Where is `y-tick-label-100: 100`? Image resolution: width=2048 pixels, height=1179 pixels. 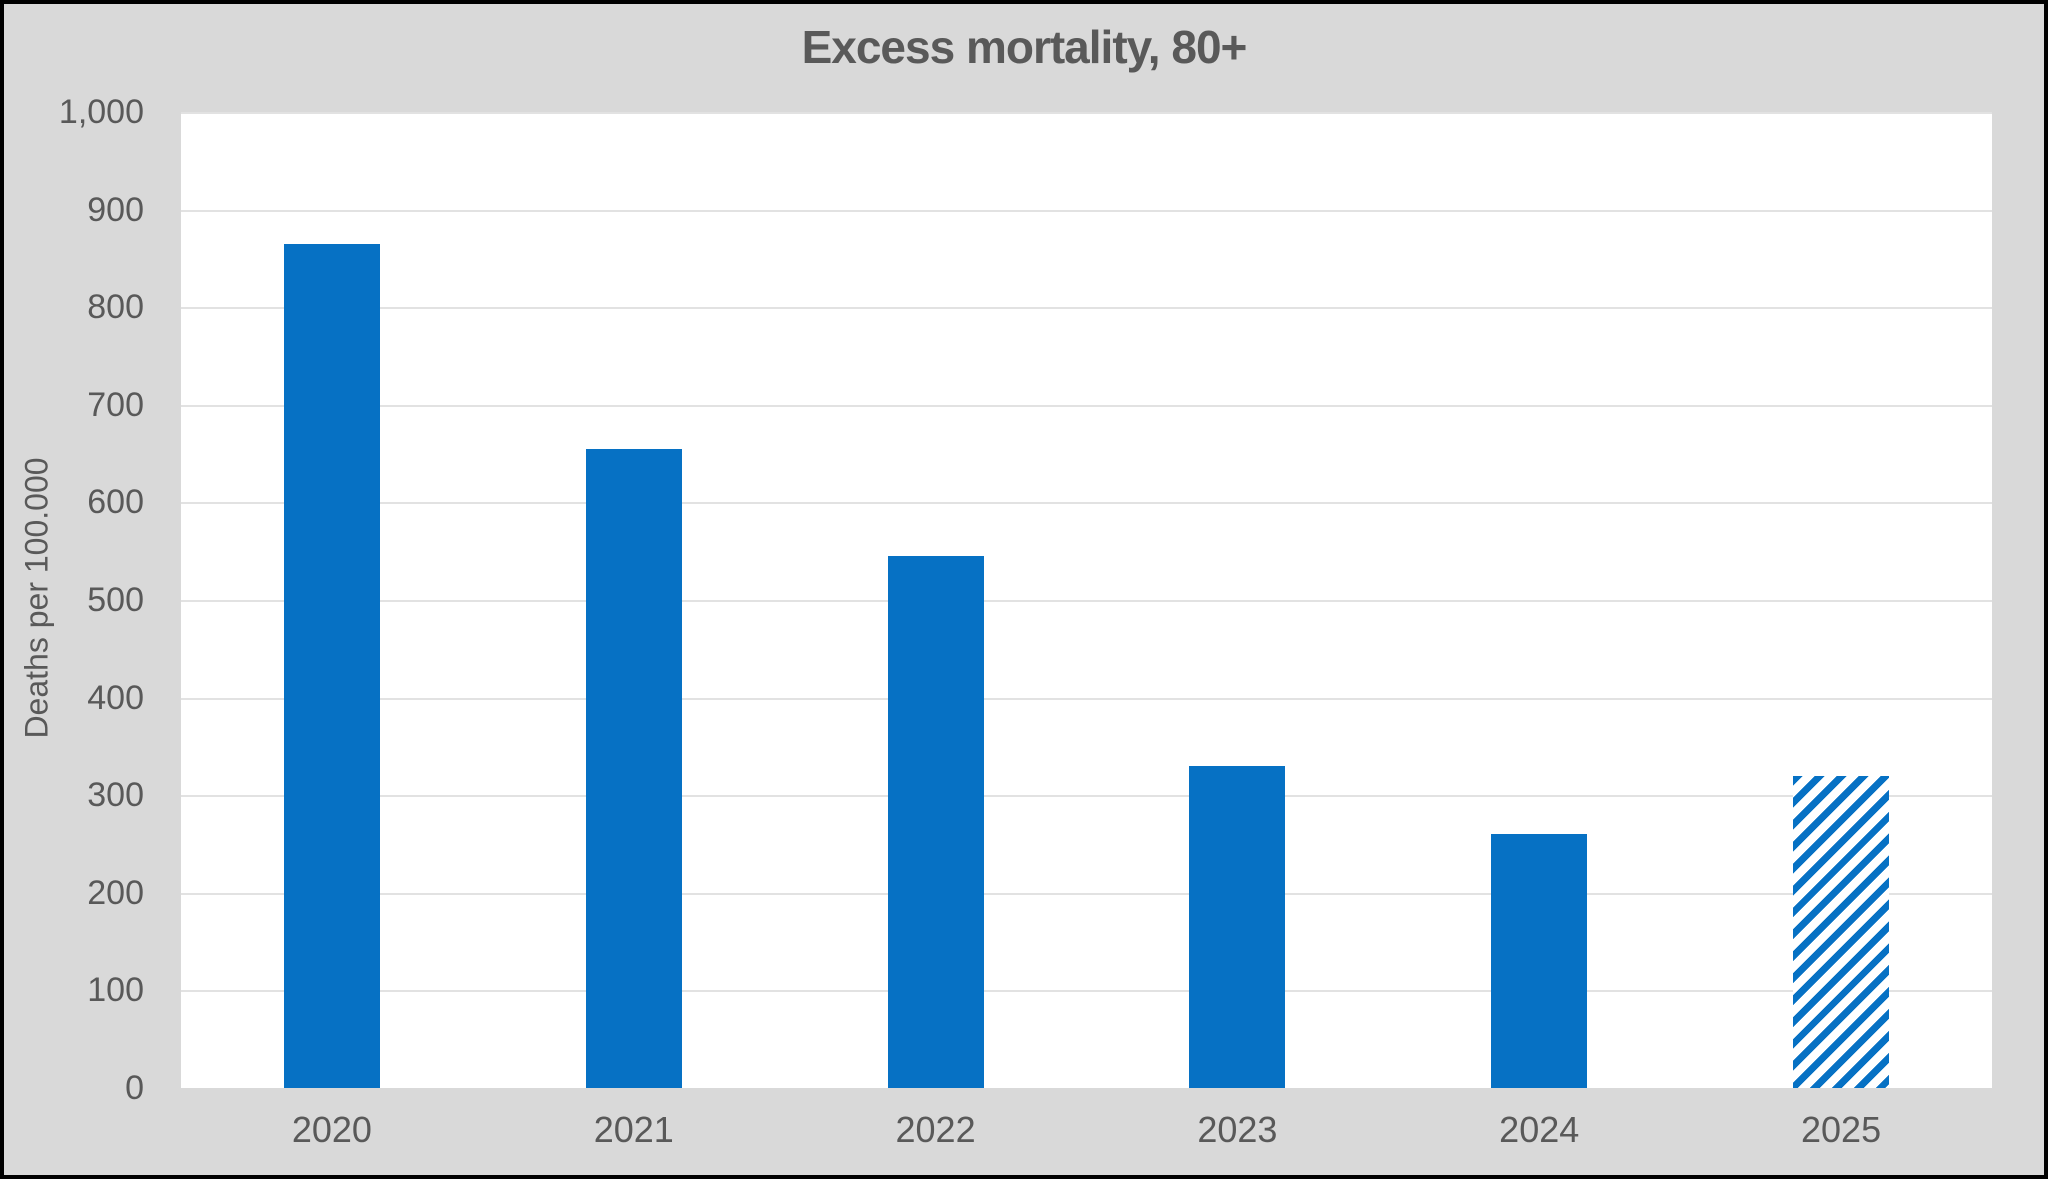
y-tick-label-100: 100 is located at coordinates (115, 990).